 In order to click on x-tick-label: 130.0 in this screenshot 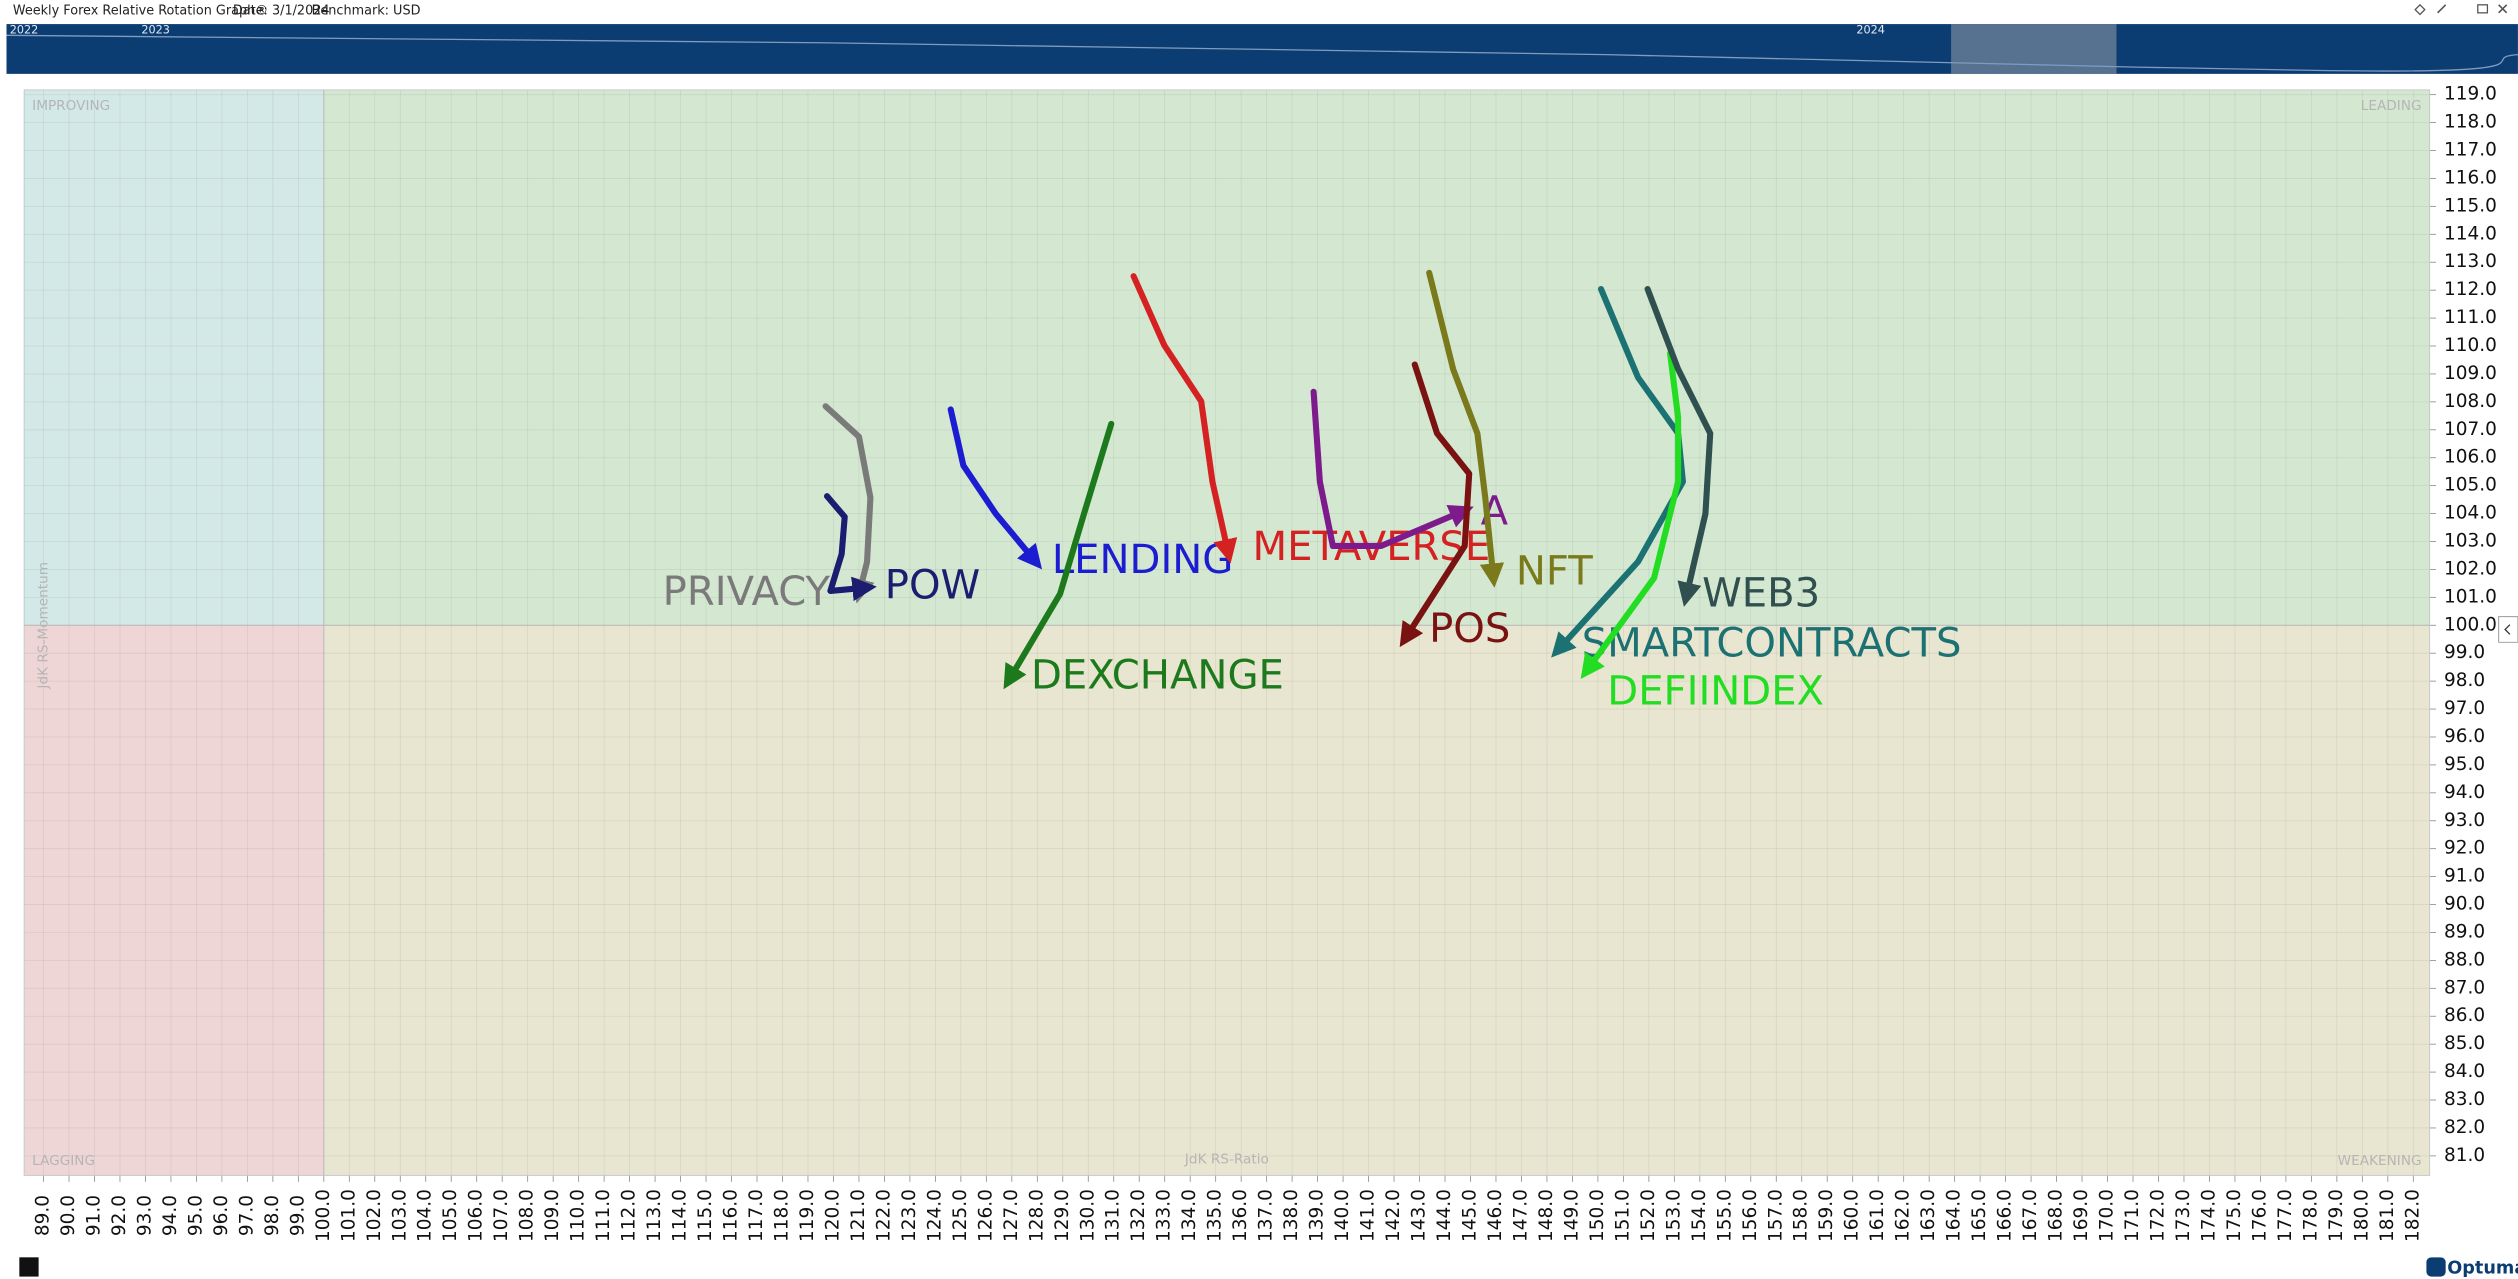, I will do `click(1087, 1215)`.